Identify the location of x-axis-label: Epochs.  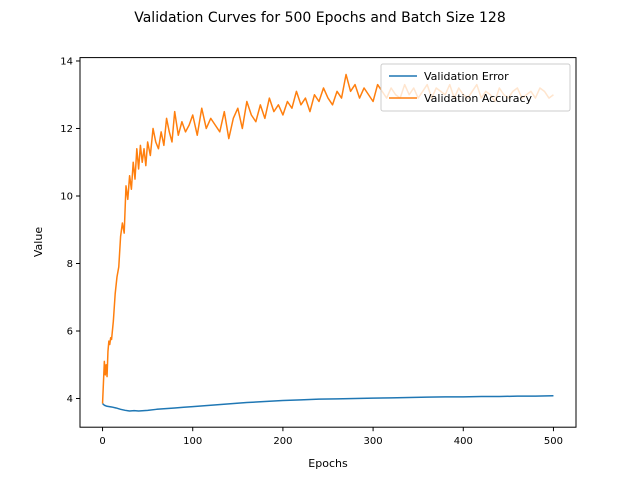
(328, 463).